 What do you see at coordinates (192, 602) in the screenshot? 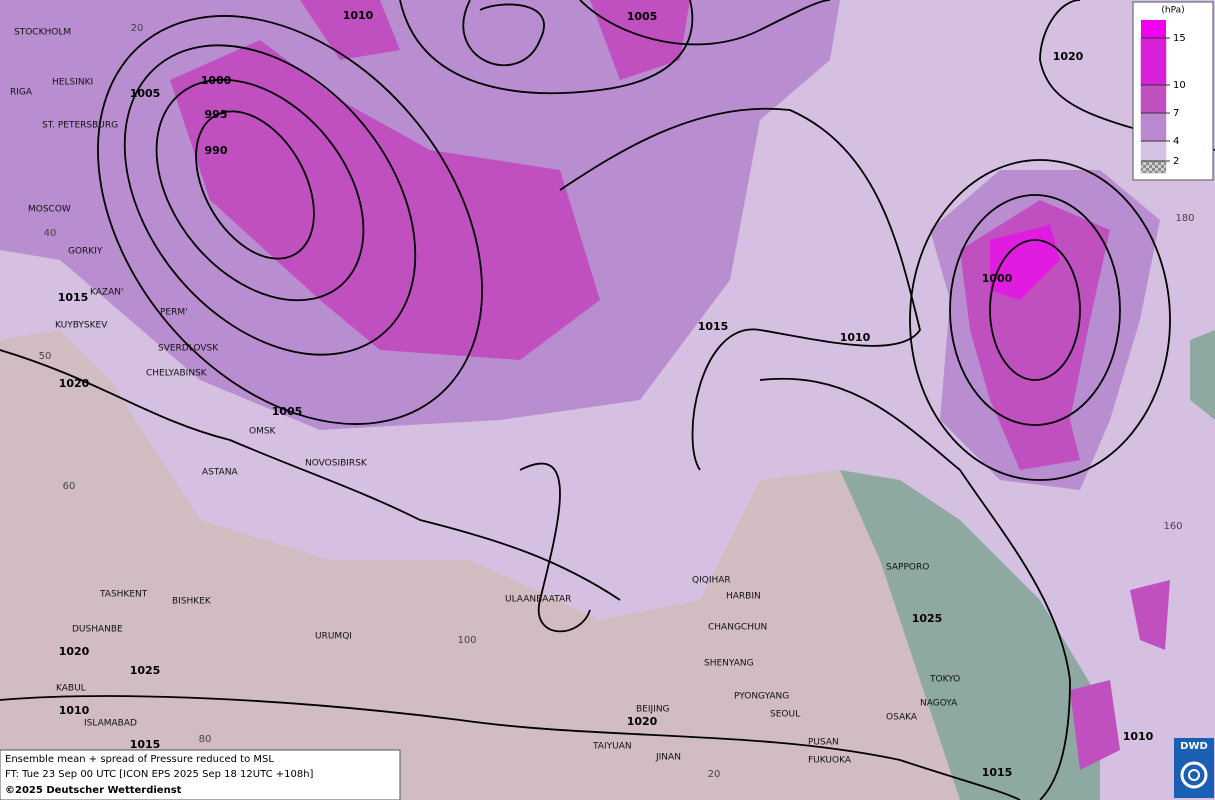
I see `city-label: BISHKEK` at bounding box center [192, 602].